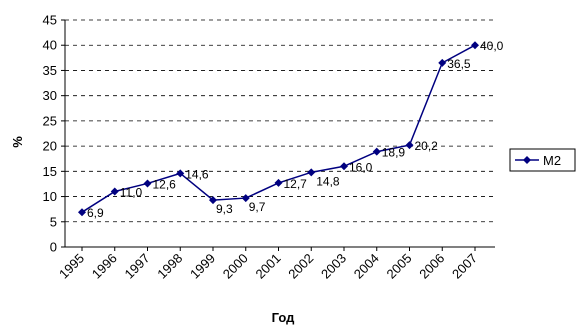  I want to click on y-tick-label: 40, so click(50, 45).